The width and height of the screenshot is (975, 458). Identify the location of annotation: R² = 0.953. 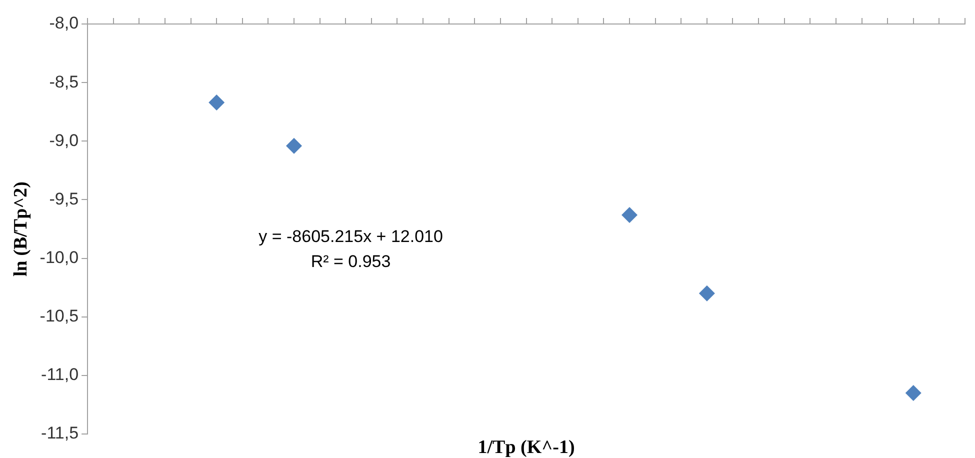
(350, 261).